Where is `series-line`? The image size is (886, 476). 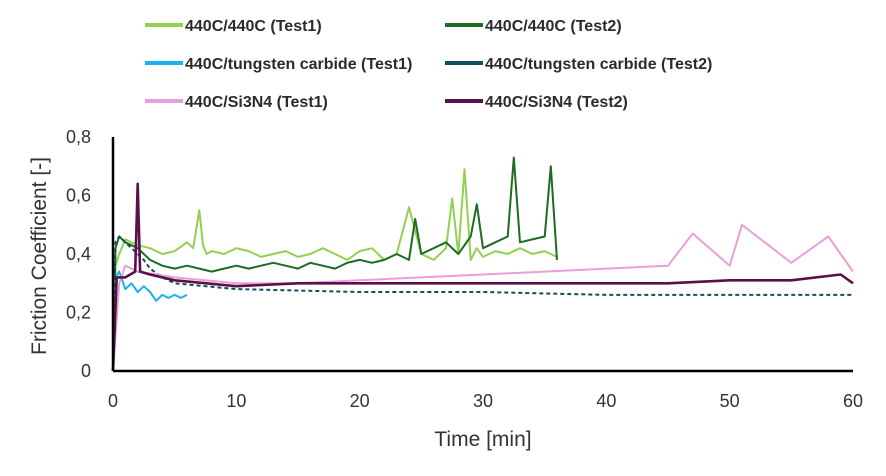 series-line is located at coordinates (150, 321).